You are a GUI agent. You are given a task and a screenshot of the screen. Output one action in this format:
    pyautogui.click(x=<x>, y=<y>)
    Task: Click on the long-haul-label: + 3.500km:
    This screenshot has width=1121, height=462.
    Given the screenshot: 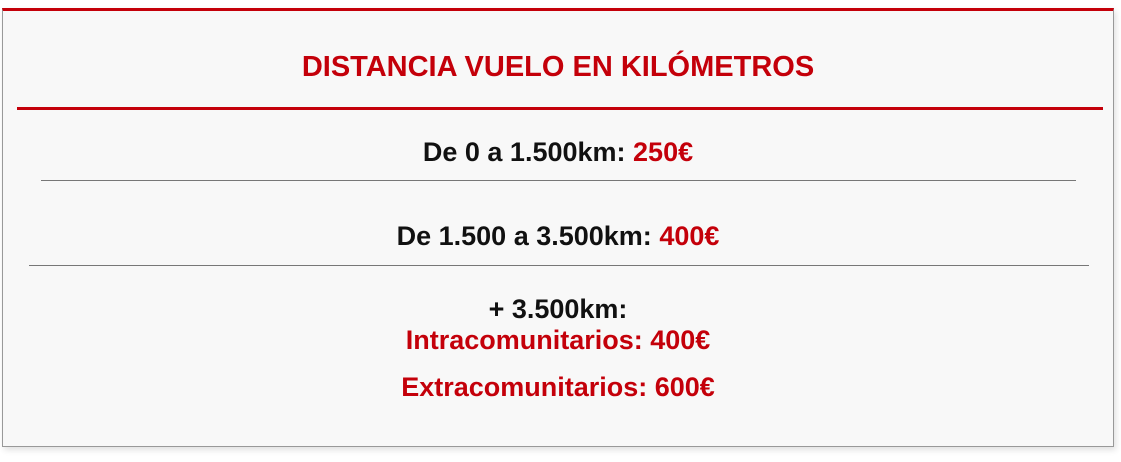 What is the action you would take?
    pyautogui.click(x=558, y=309)
    